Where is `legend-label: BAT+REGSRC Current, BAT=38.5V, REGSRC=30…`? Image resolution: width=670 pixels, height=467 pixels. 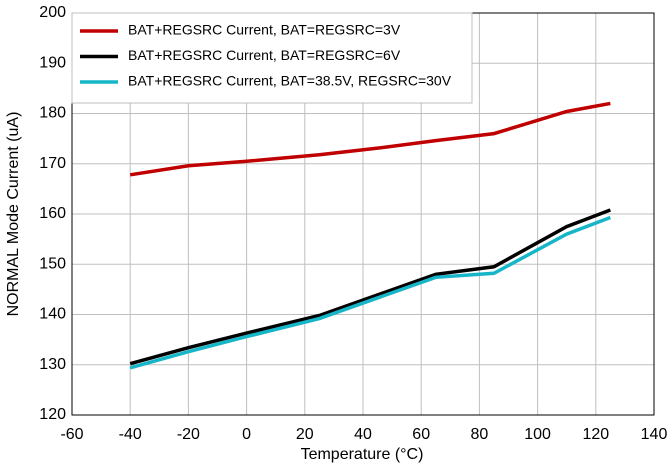
legend-label: BAT+REGSRC Current, BAT=38.5V, REGSRC=30… is located at coordinates (290, 81).